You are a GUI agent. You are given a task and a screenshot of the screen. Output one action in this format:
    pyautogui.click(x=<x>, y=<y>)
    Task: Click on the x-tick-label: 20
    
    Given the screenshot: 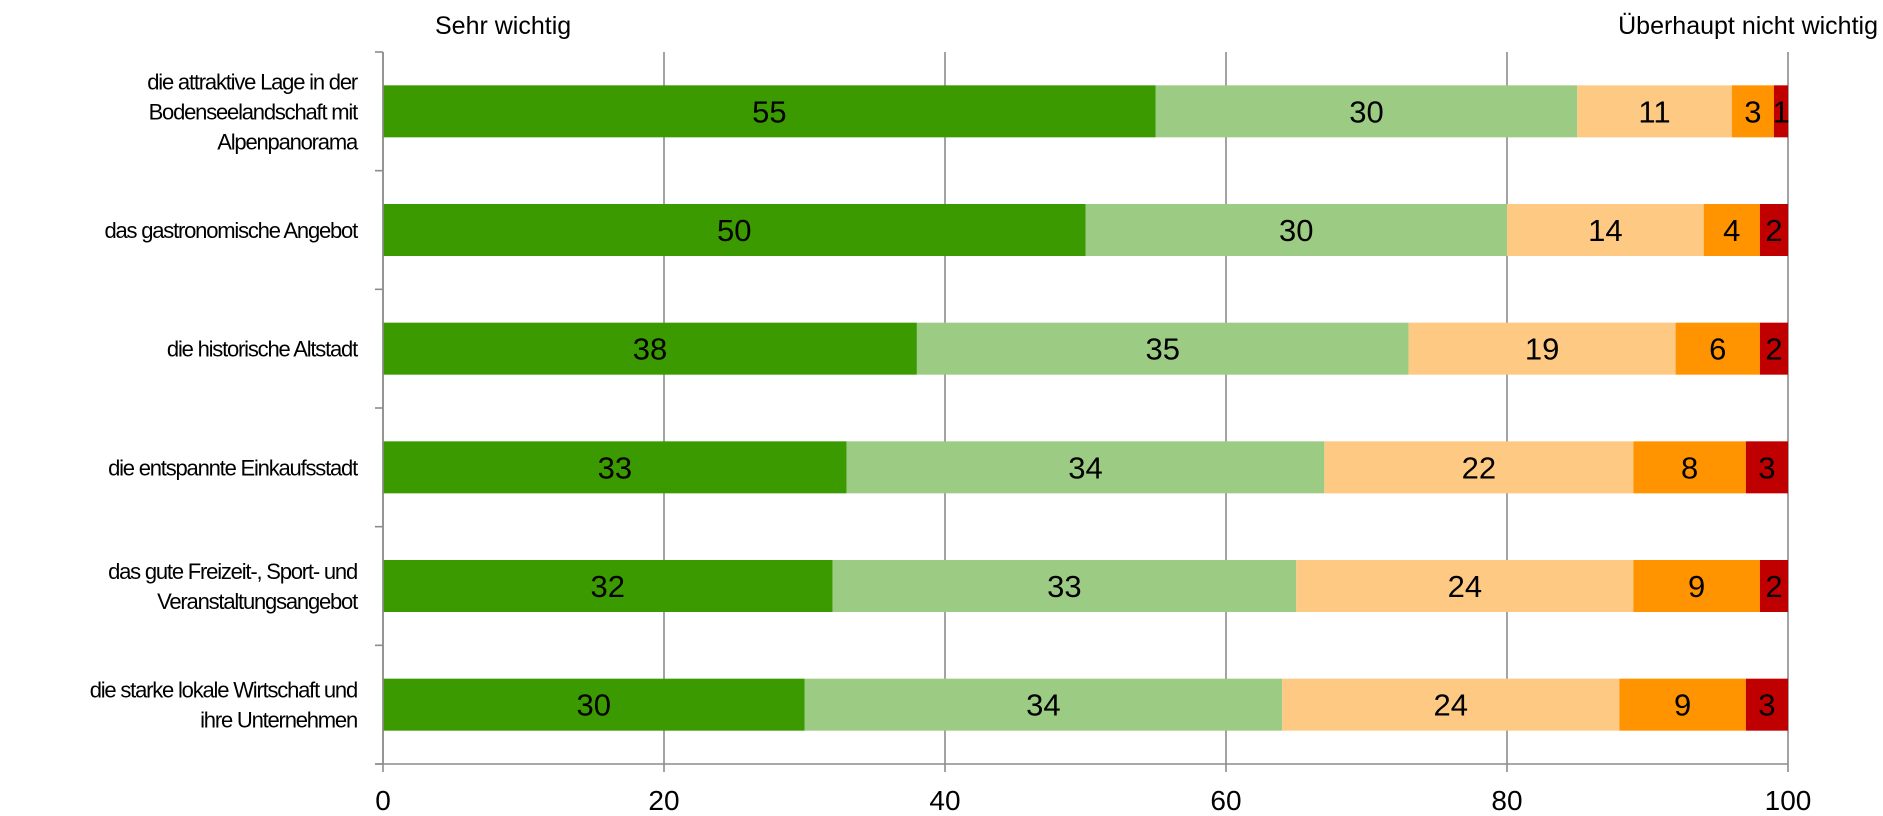 What is the action you would take?
    pyautogui.click(x=663, y=800)
    